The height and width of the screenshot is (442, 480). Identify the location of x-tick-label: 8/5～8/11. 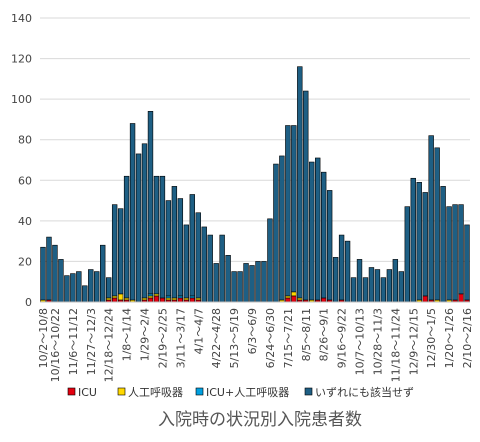
(306, 334).